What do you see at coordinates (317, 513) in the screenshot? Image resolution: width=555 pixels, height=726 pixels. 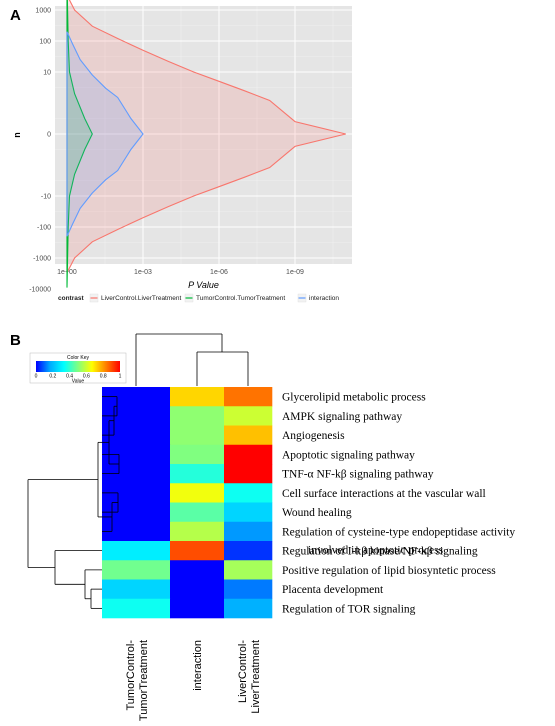 I see `row-label: Wound healing` at bounding box center [317, 513].